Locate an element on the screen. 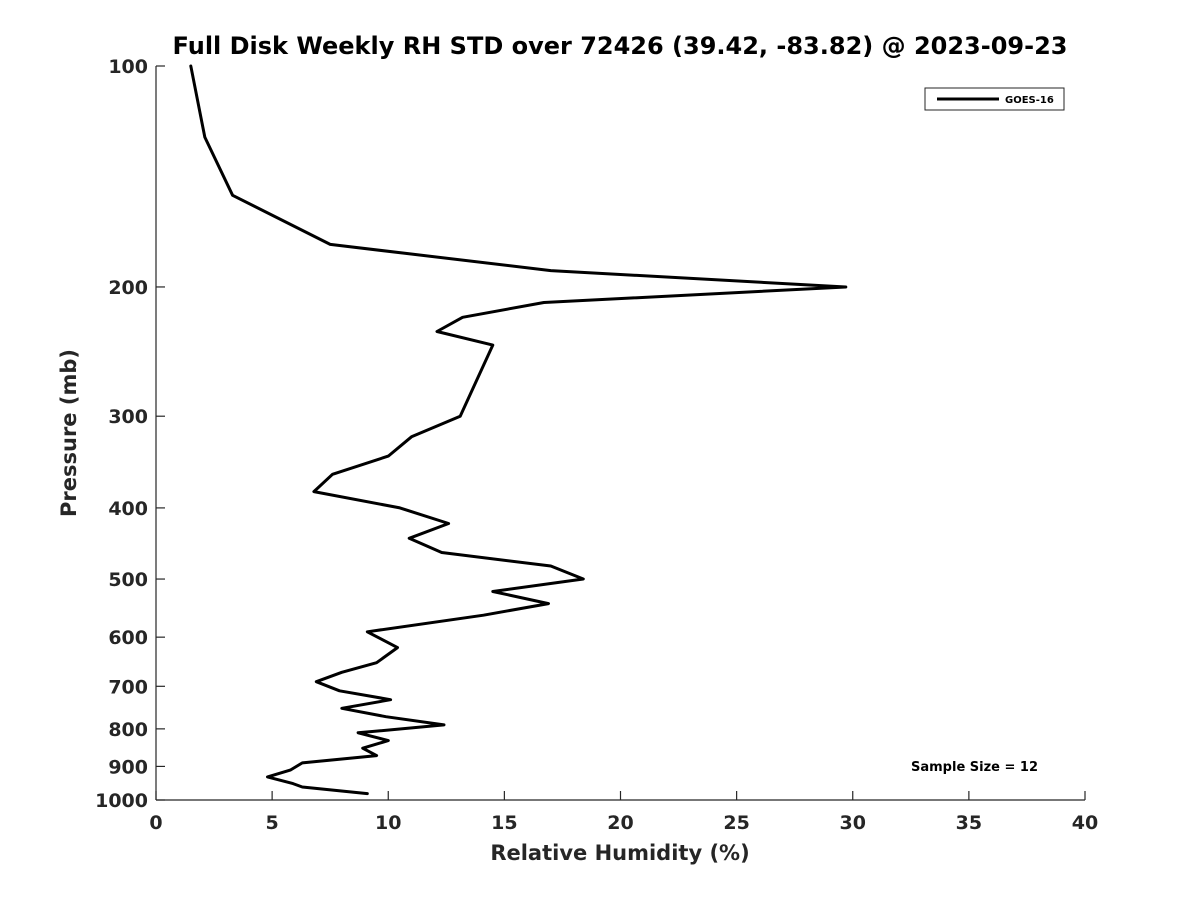 The height and width of the screenshot is (900, 1200). y-tick-label: 400 is located at coordinates (128, 509).